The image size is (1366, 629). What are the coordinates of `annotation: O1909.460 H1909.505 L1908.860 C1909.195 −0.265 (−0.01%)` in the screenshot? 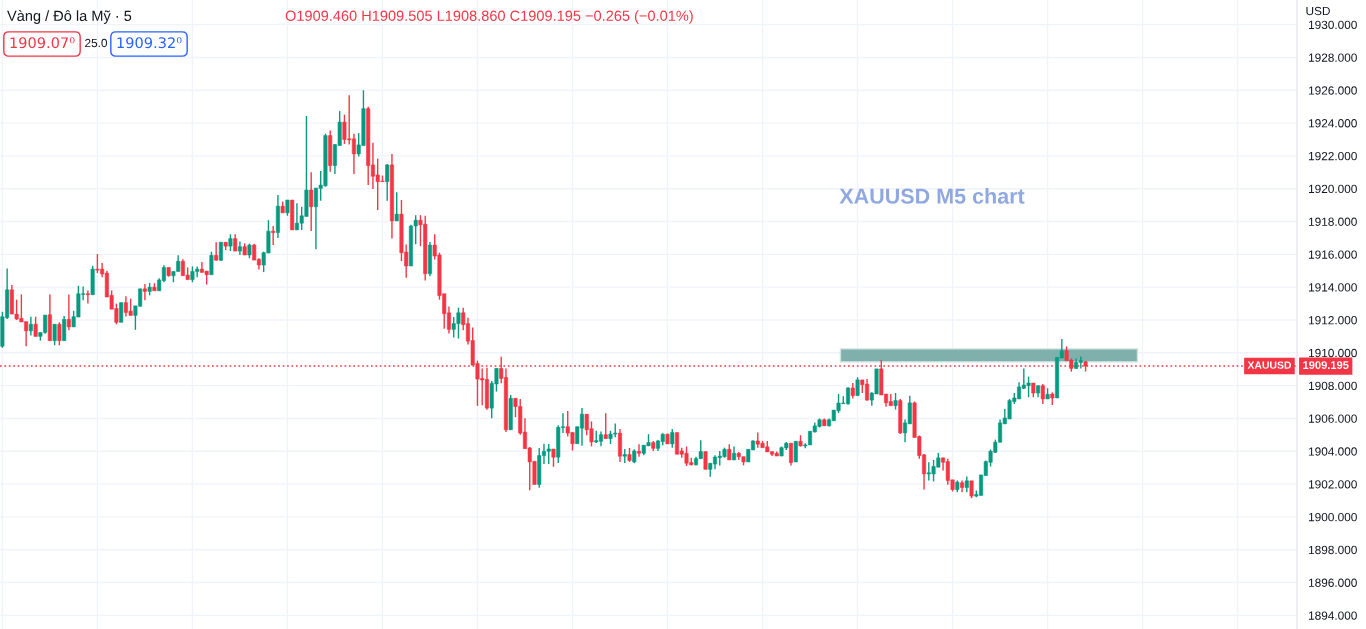 It's located at (489, 17).